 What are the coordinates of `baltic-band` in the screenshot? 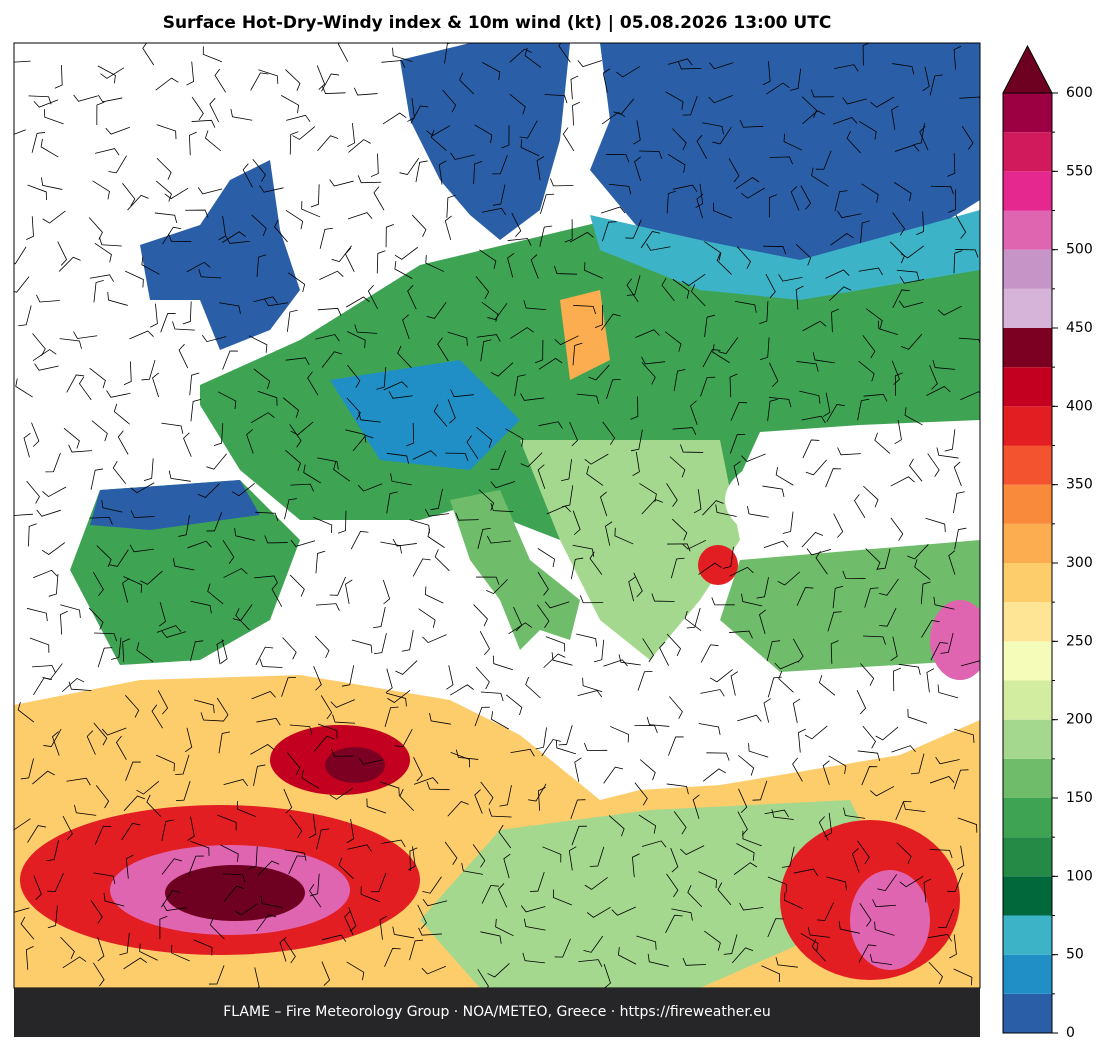 It's located at (785, 255).